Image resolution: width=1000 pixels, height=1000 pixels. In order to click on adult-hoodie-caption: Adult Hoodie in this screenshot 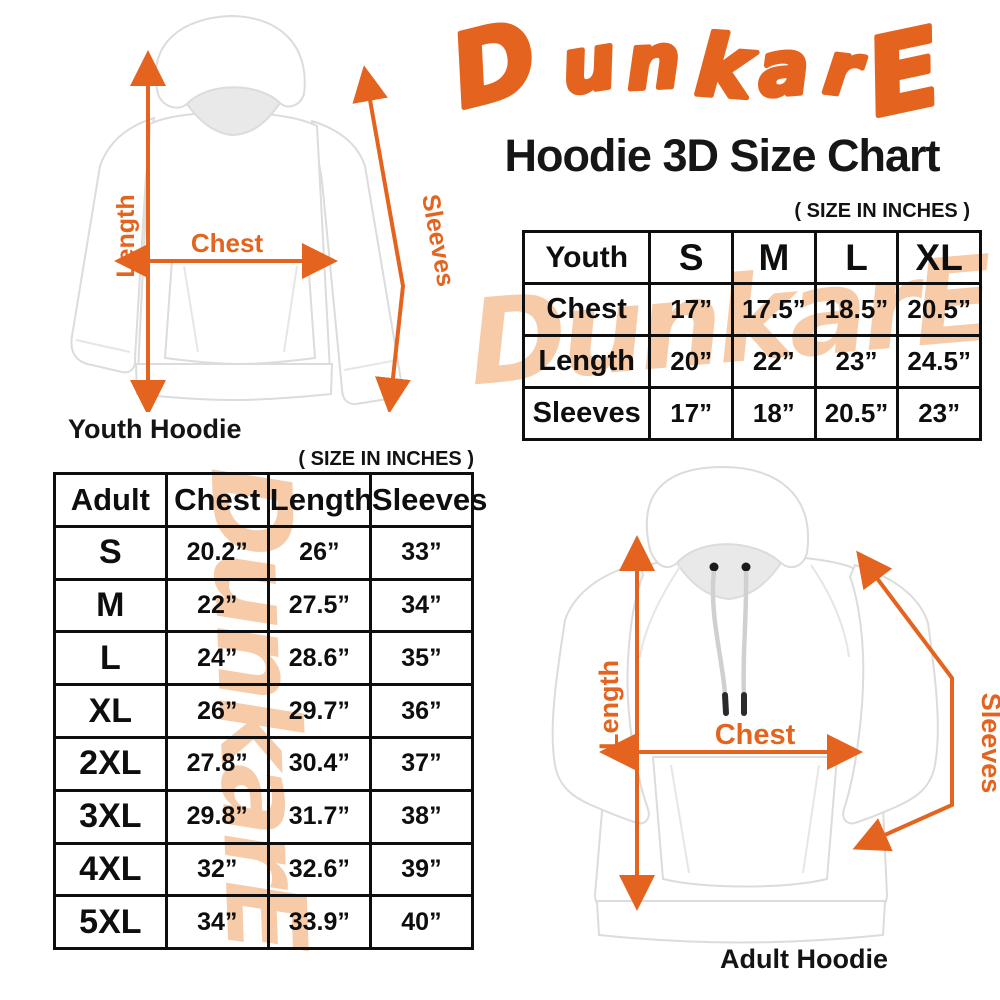, I will do `click(804, 959)`.